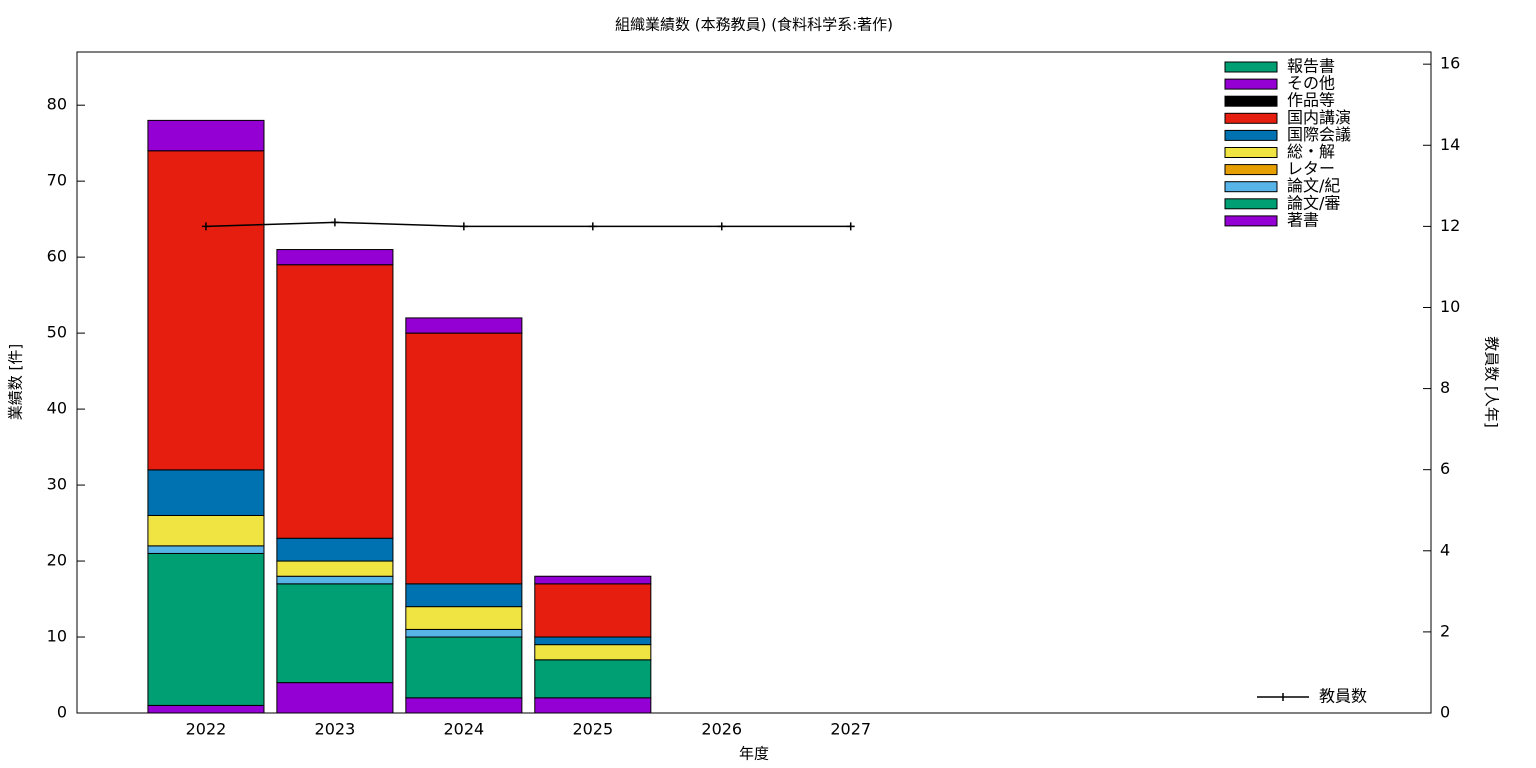  I want to click on y2-tick-label: 8, so click(1445, 387).